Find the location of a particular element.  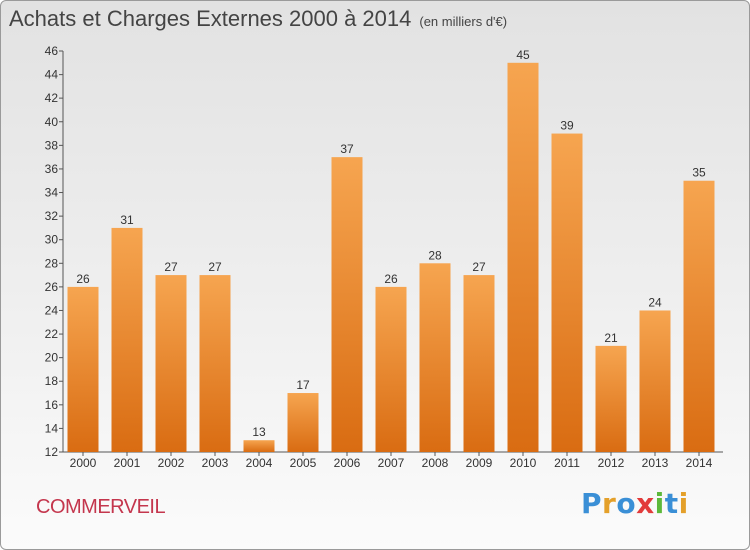

data-label-2005: 17 is located at coordinates (303, 385).